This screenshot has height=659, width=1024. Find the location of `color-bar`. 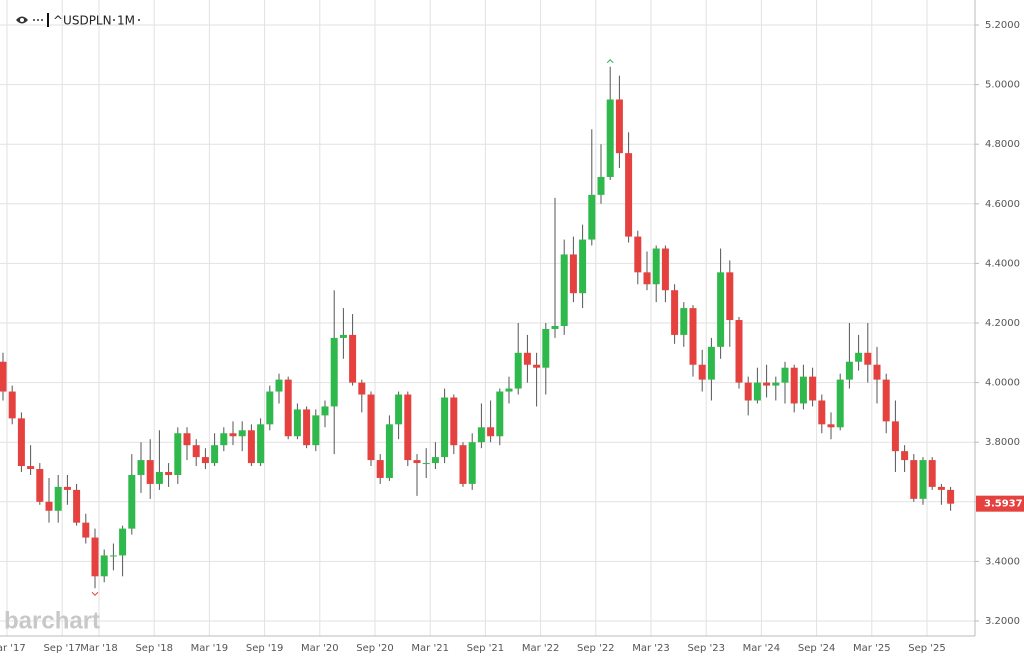

color-bar is located at coordinates (48, 20).